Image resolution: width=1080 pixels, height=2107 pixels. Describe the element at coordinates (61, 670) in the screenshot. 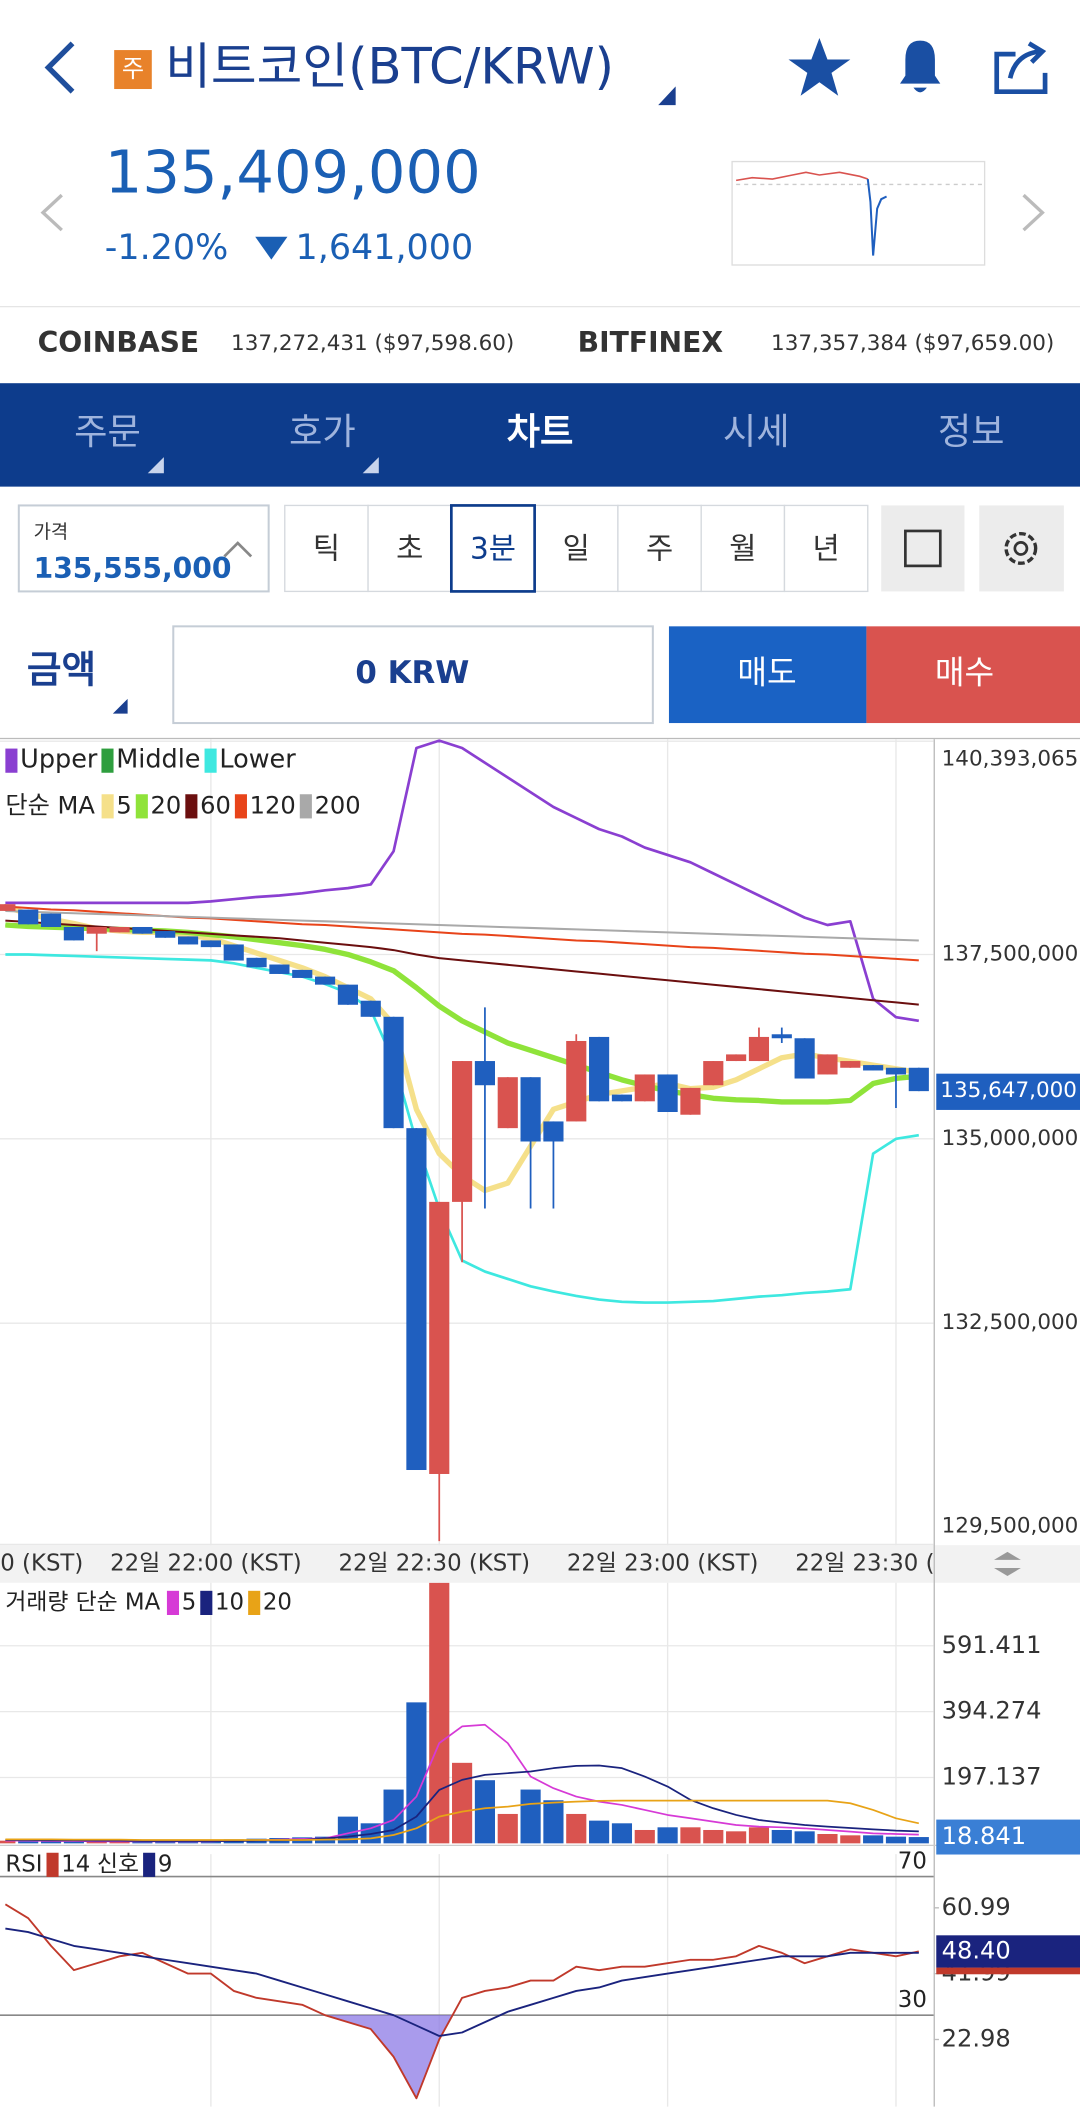

I see `amount-label: 금액` at that location.